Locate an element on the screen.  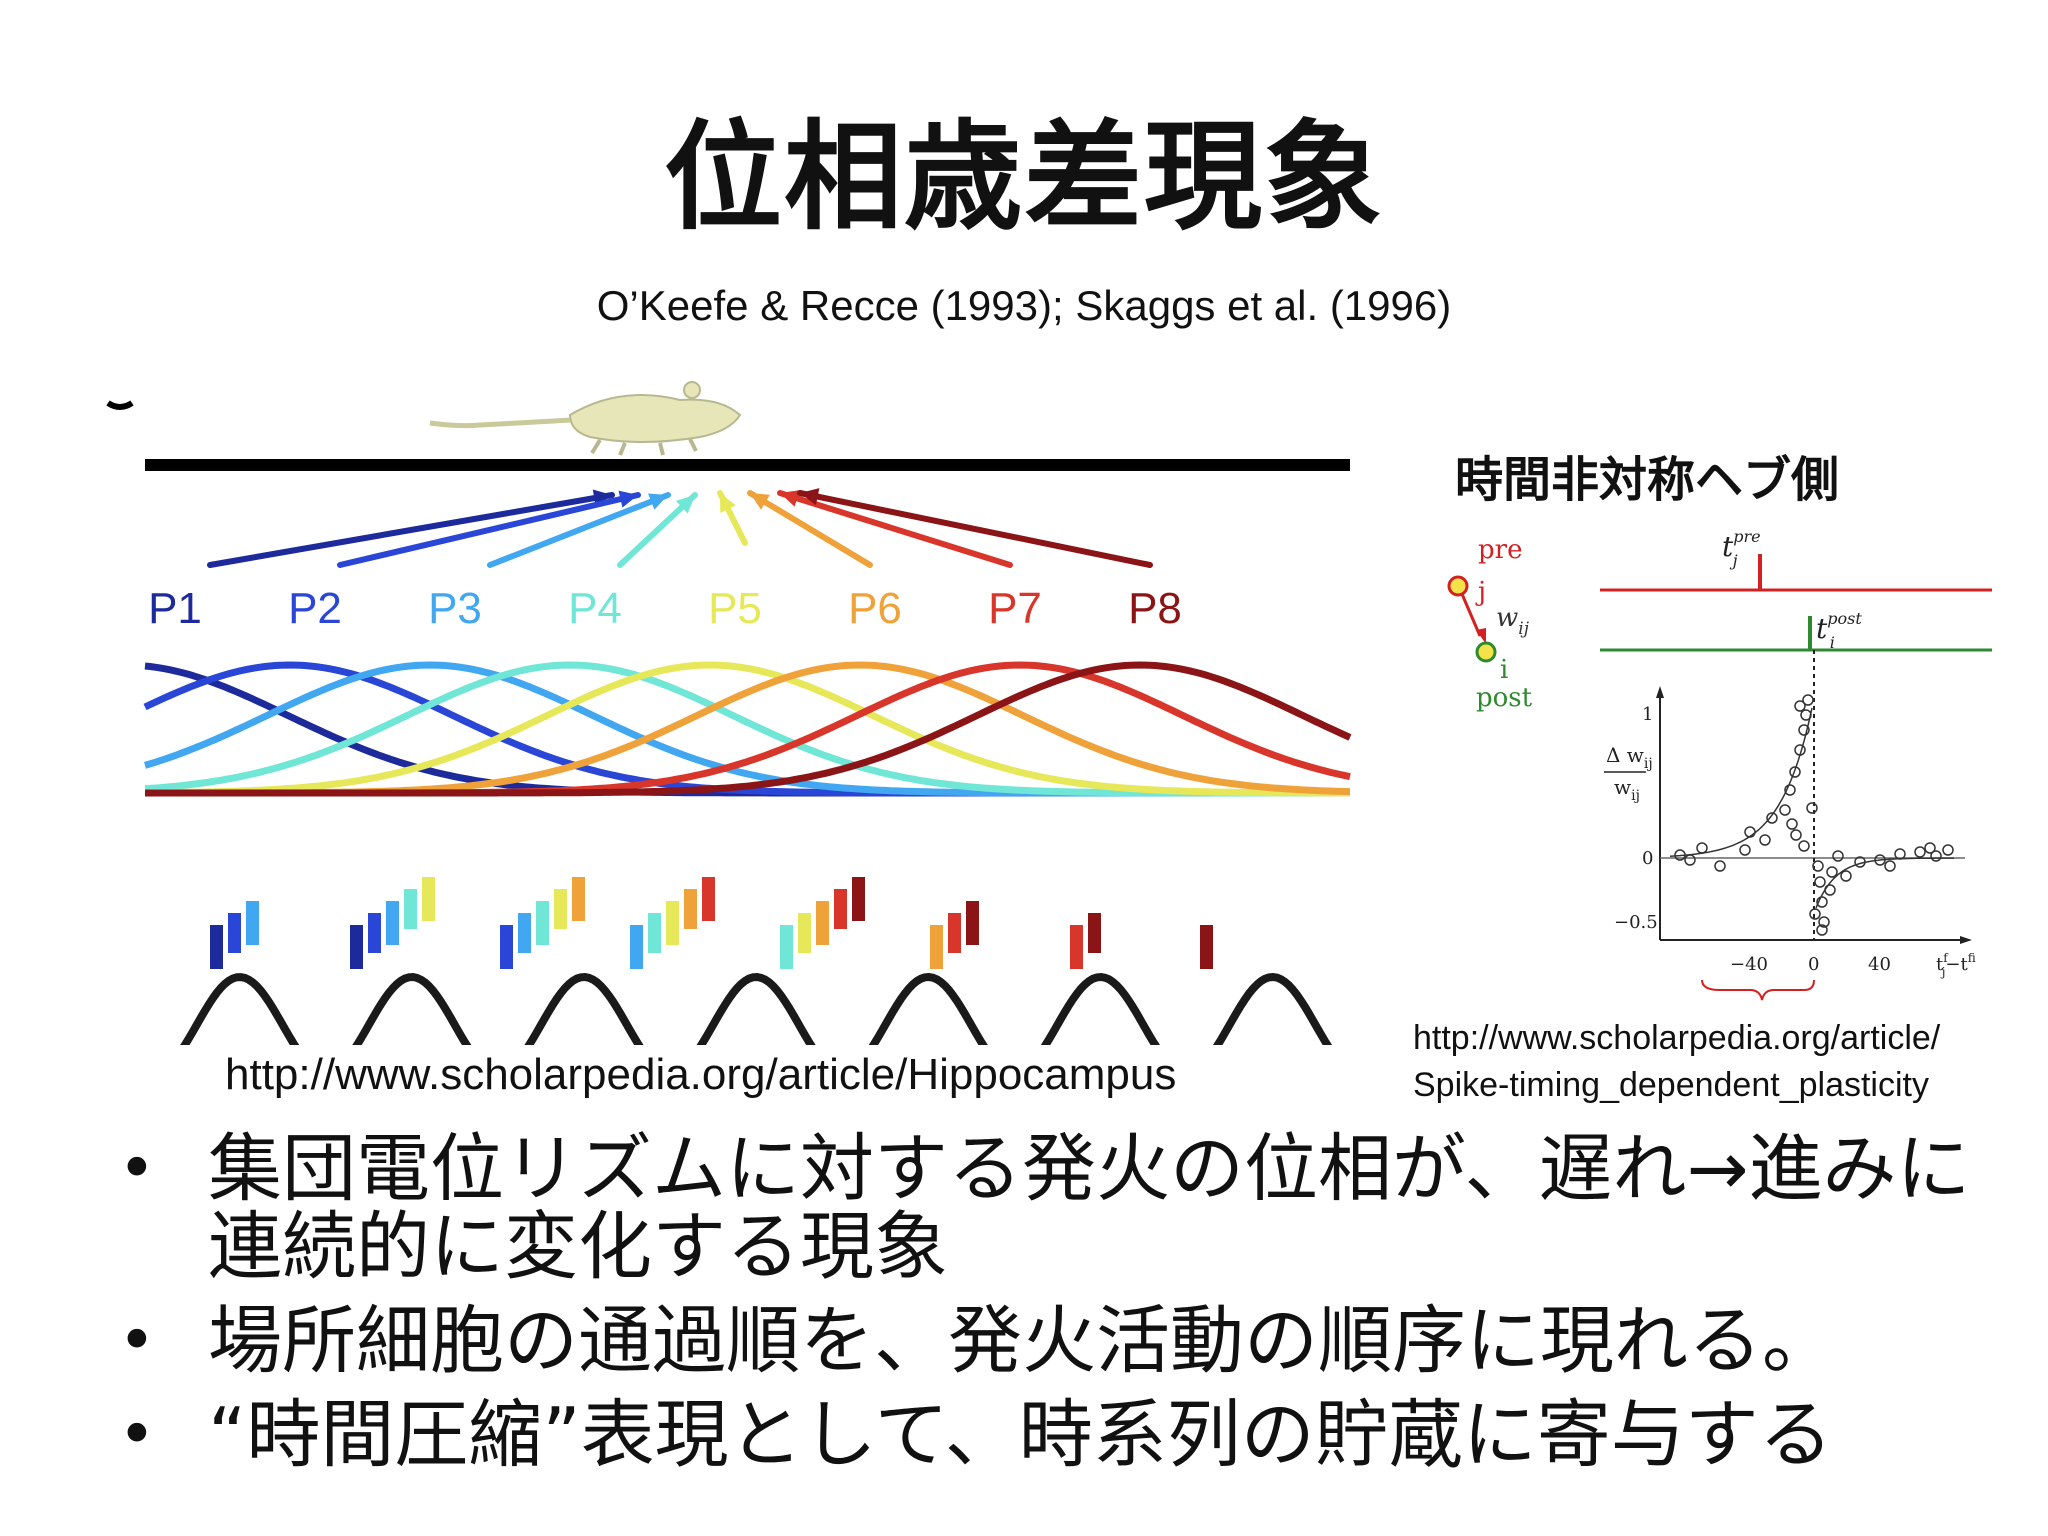
xtick-minus-40: −40 is located at coordinates (1749, 964).